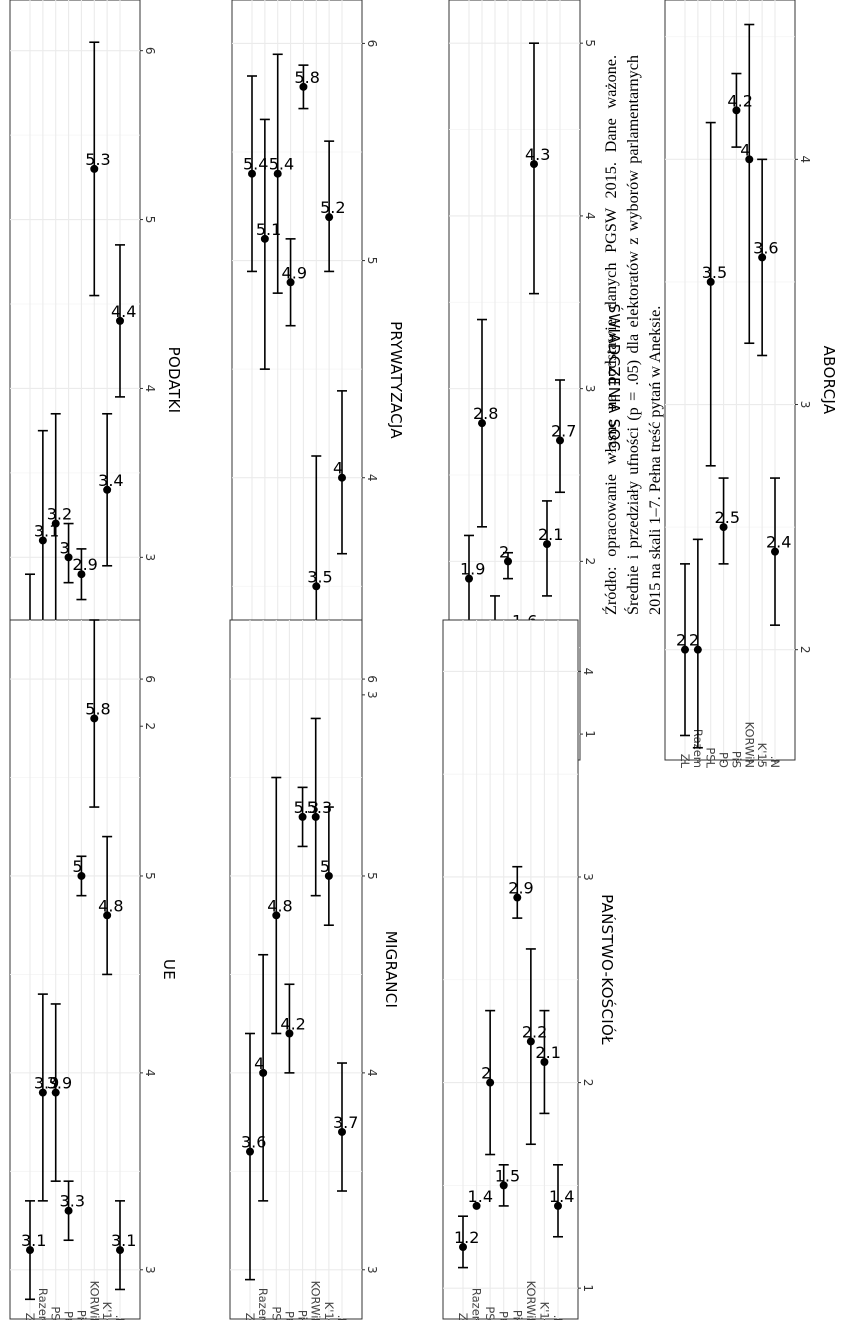  Describe the element at coordinates (485, 413) in the screenshot. I see `data-label: 2.8` at that location.